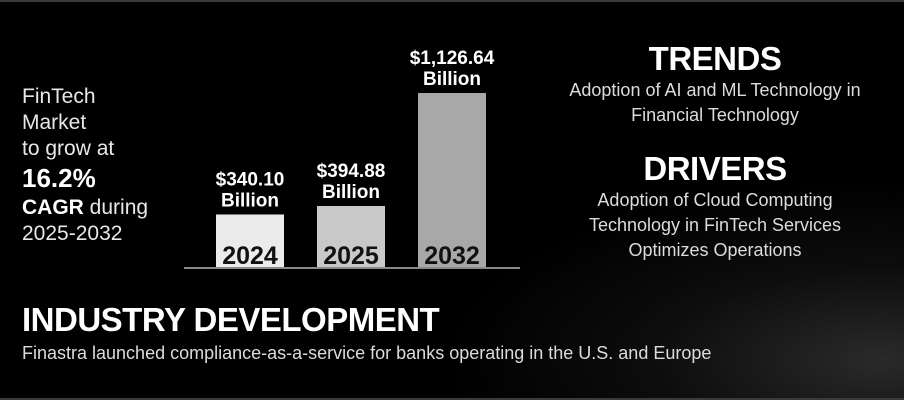 This screenshot has width=904, height=400. What do you see at coordinates (452, 58) in the screenshot?
I see `value-label-2032: $1,126.64` at bounding box center [452, 58].